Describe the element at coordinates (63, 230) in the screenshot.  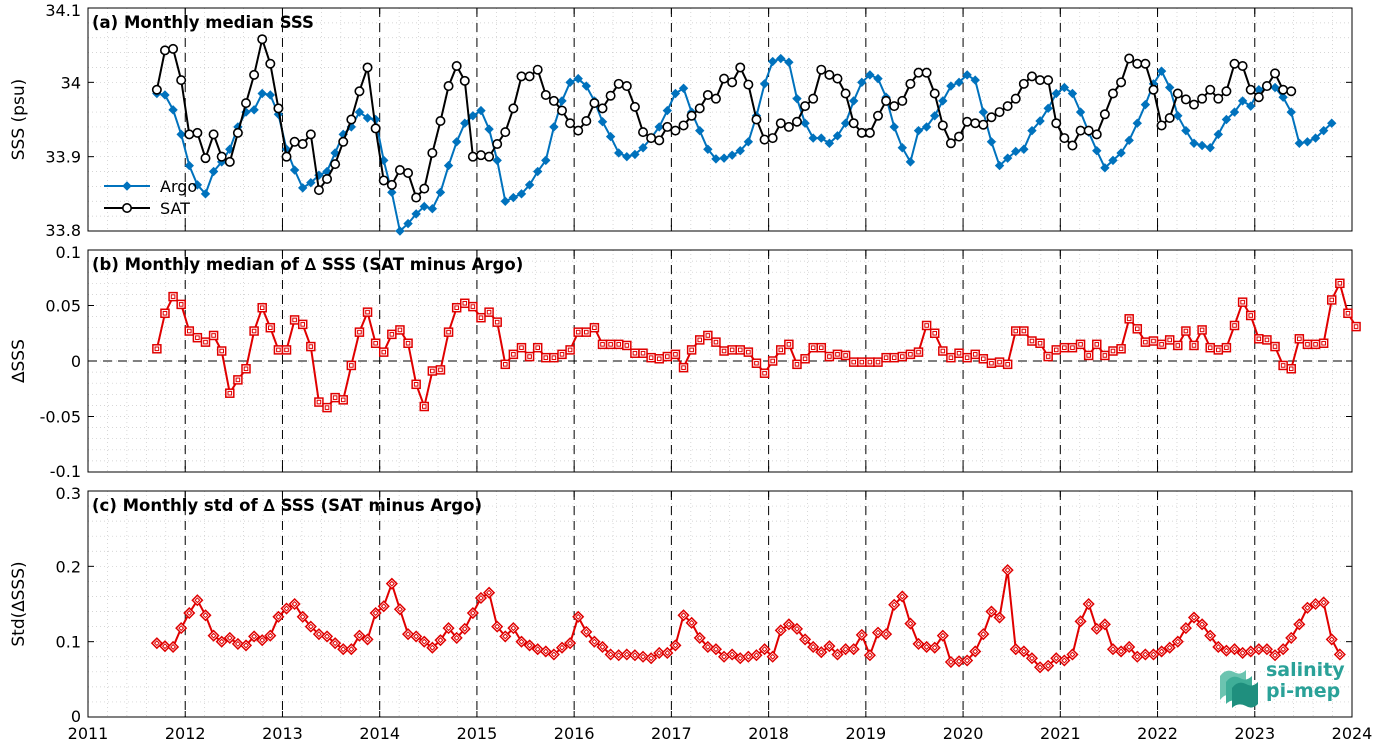
I see `y-tick-label: 33.8` at that location.